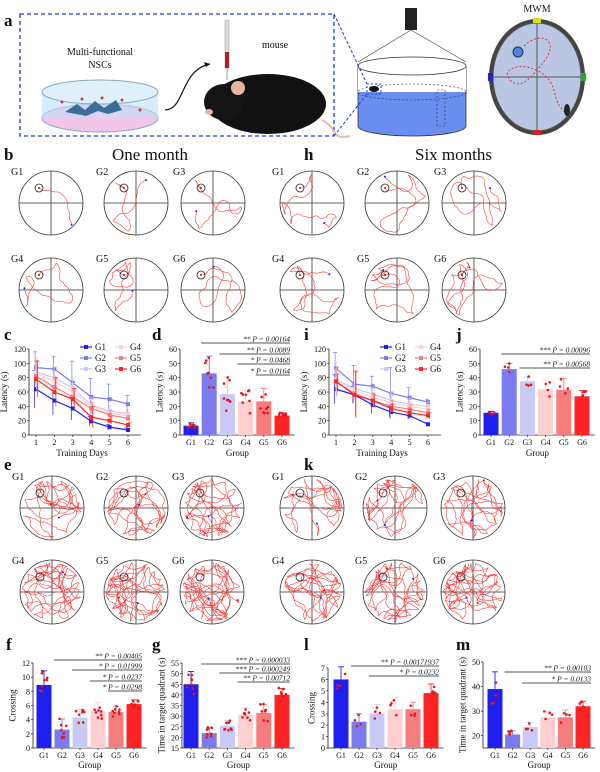 This screenshot has height=772, width=600. What do you see at coordinates (121, 666) in the screenshot?
I see `significance-label: * P = 0.01999` at bounding box center [121, 666].